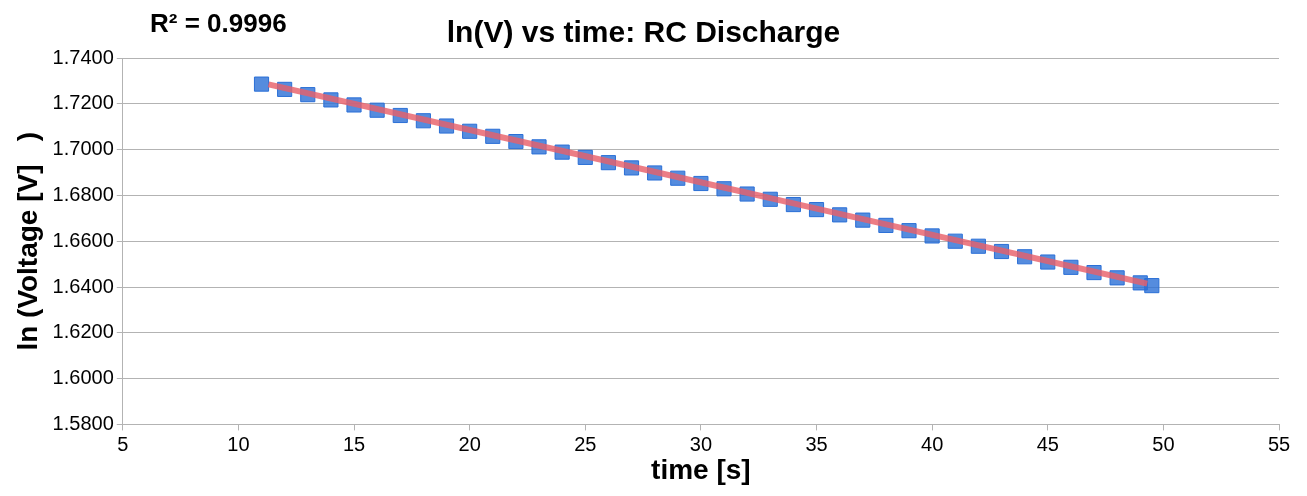  Describe the element at coordinates (27, 241) in the screenshot. I see `y-axis-title: ln (Voltage [V] )` at that location.